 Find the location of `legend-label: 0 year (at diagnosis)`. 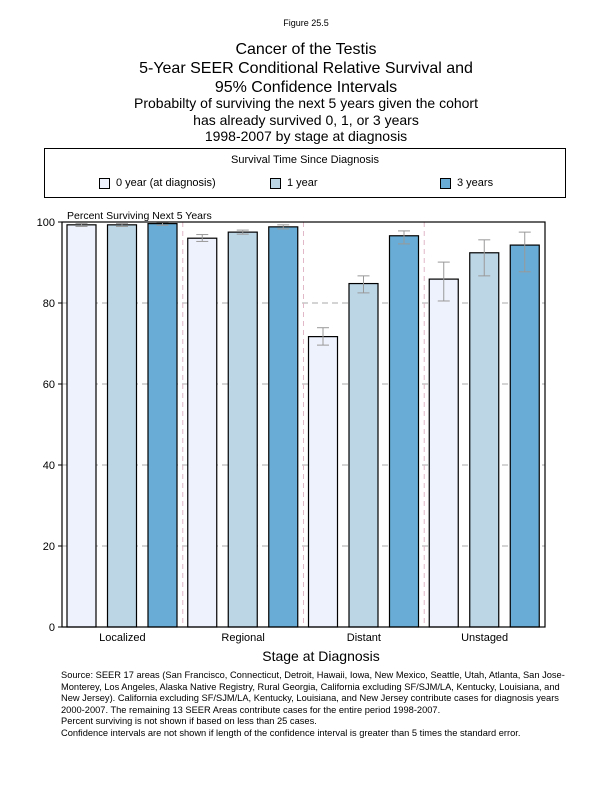

legend-label: 0 year (at diagnosis) is located at coordinates (166, 183).